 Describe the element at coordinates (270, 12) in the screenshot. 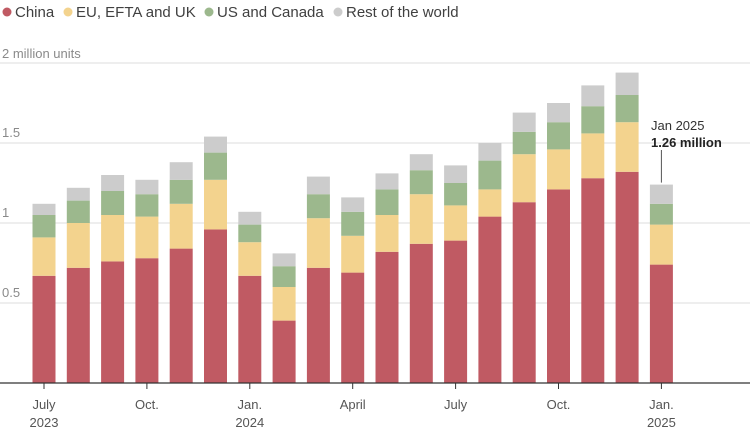

I see `legend-label-2: US and Canada` at that location.